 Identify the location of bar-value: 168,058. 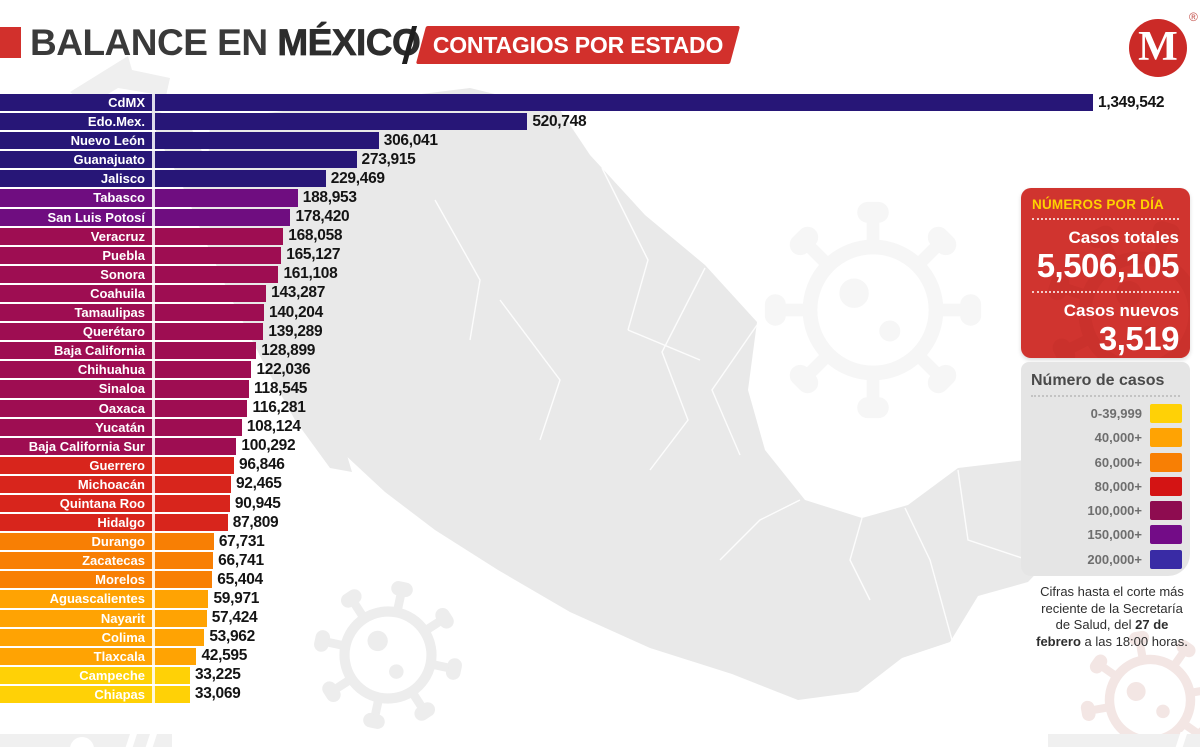
(315, 236).